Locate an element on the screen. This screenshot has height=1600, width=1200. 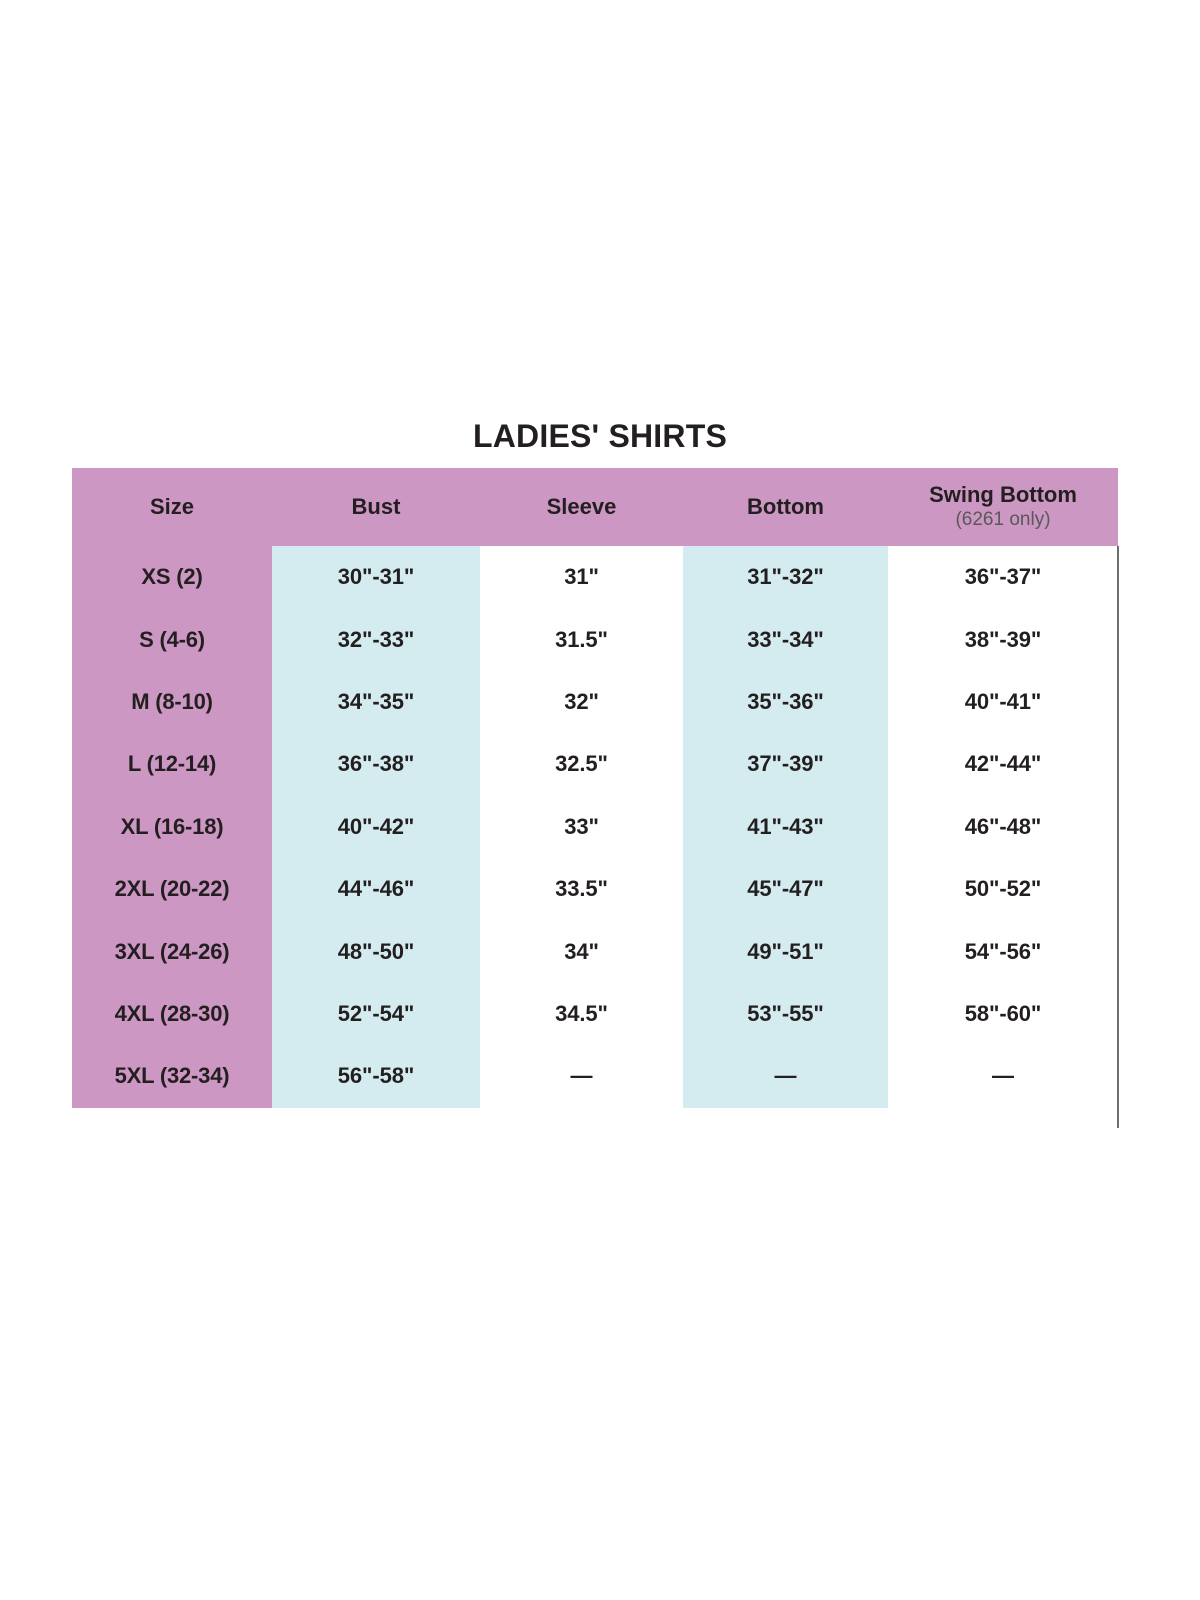
cell-size-value: XL (16-18) is located at coordinates (172, 826).